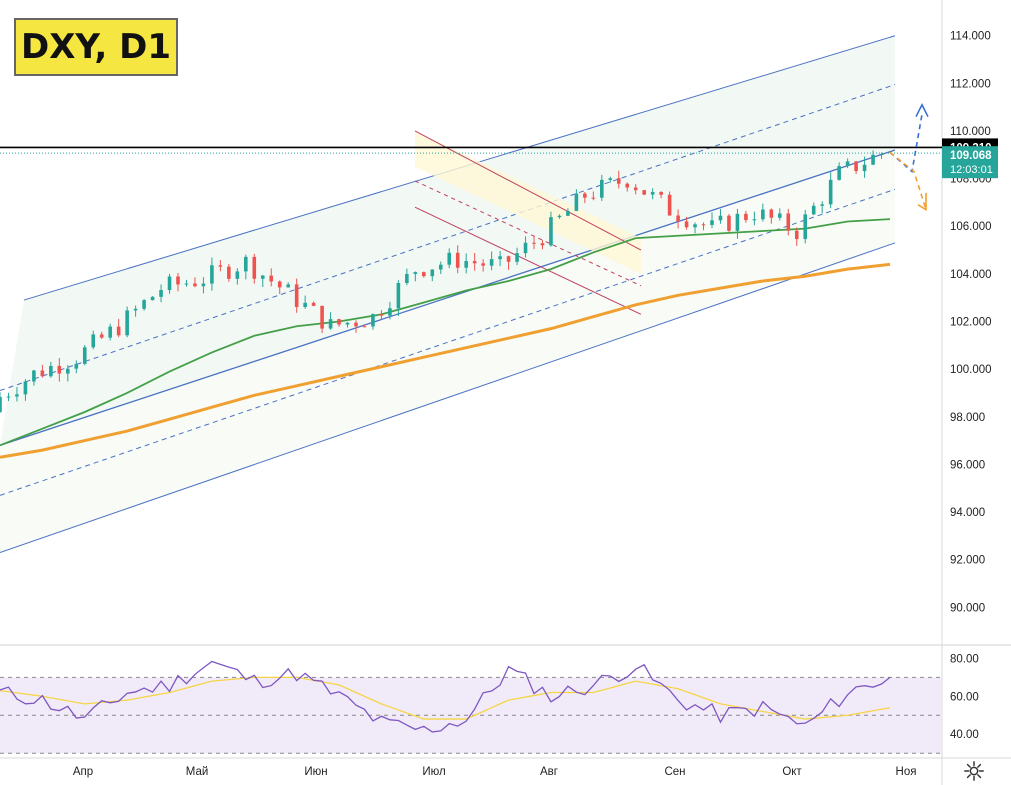  I want to click on price-tick-label: 94.000, so click(967, 513).